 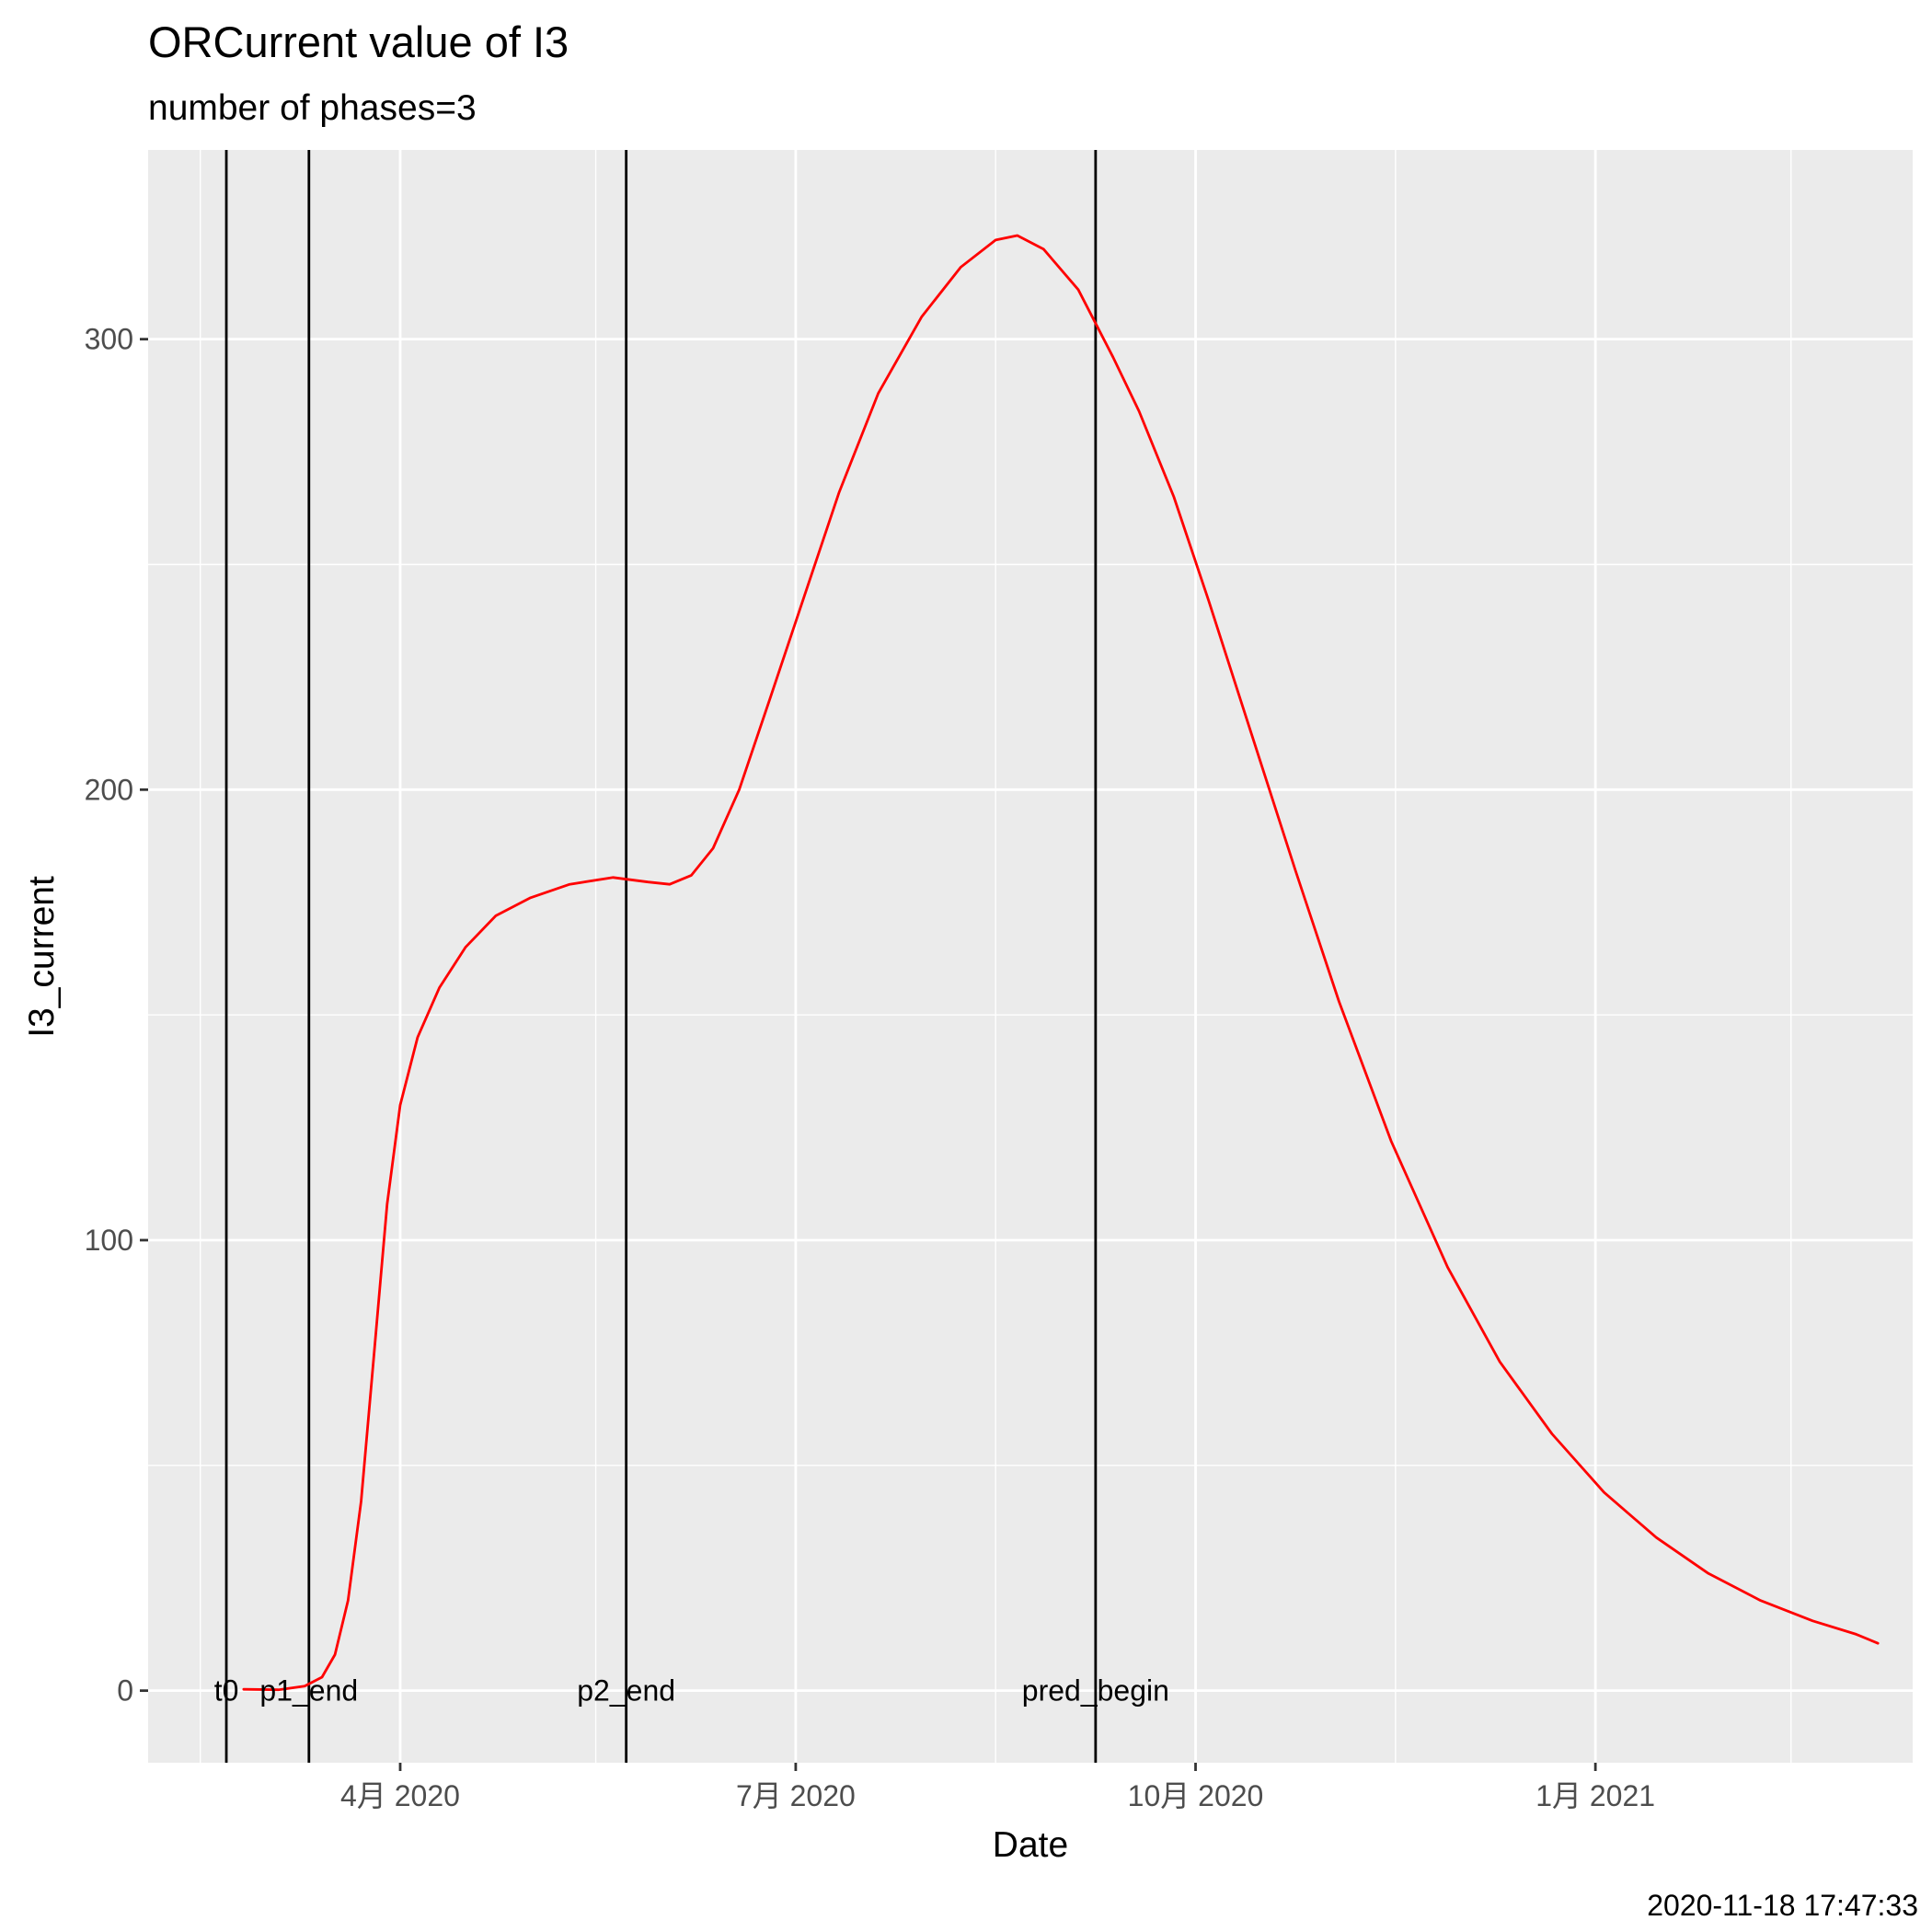 What do you see at coordinates (796, 1795) in the screenshot?
I see `x-tick-label: 7月 2020` at bounding box center [796, 1795].